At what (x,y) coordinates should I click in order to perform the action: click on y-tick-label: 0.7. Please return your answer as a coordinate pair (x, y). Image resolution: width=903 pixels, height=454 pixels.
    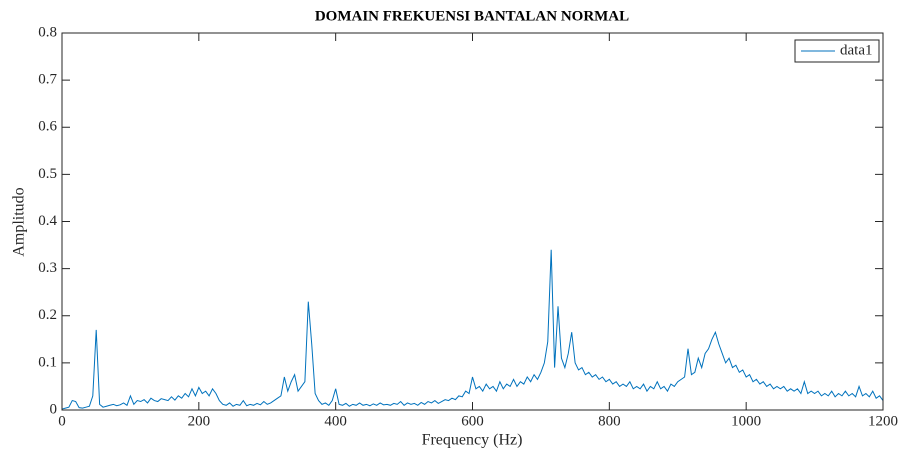
    Looking at the image, I should click on (47, 80).